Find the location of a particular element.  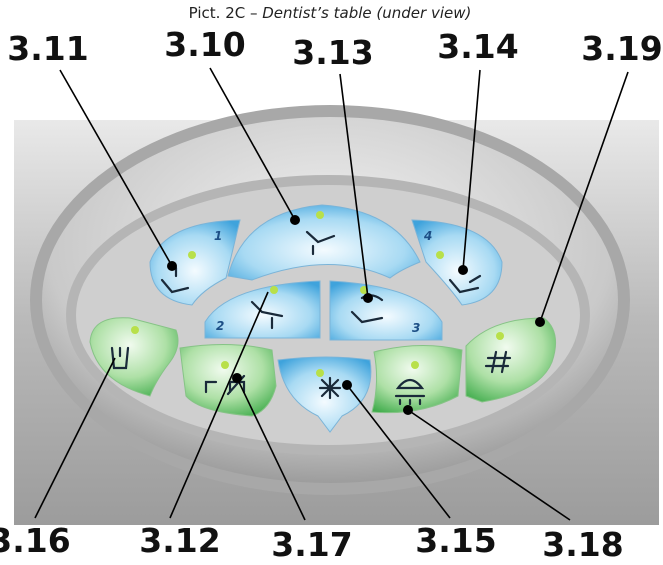

callout-label: 3.10 is located at coordinates (204, 44).